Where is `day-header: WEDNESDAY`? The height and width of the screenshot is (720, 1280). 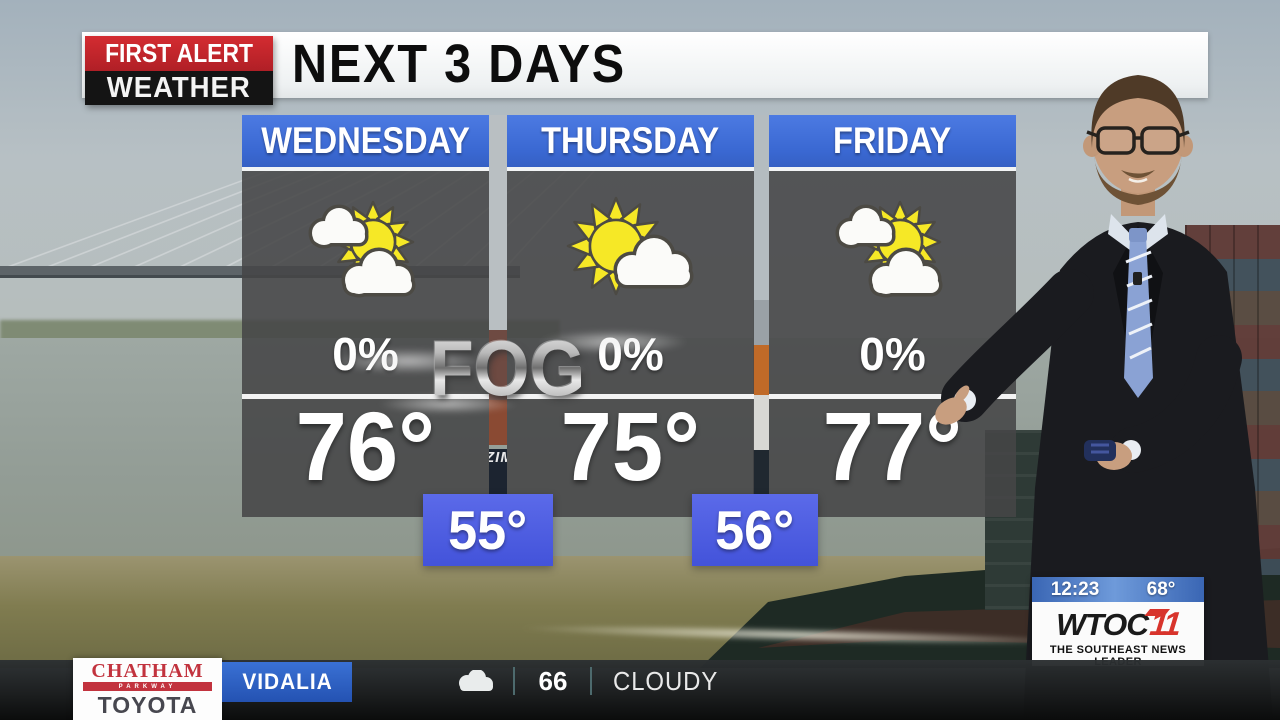
day-header: WEDNESDAY is located at coordinates (365, 141).